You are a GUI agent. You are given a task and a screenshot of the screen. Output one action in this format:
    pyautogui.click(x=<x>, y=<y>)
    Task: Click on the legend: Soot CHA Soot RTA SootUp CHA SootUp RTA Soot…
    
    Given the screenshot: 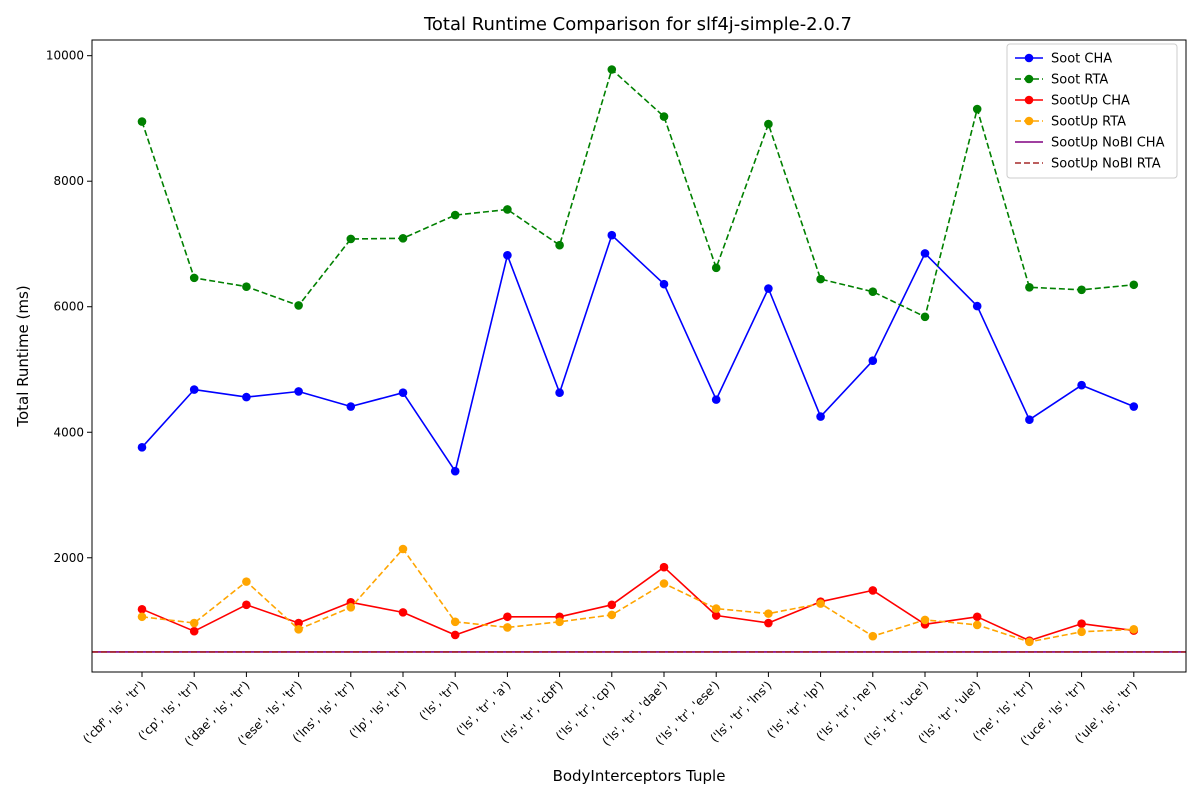 What is the action you would take?
    pyautogui.click(x=1092, y=111)
    